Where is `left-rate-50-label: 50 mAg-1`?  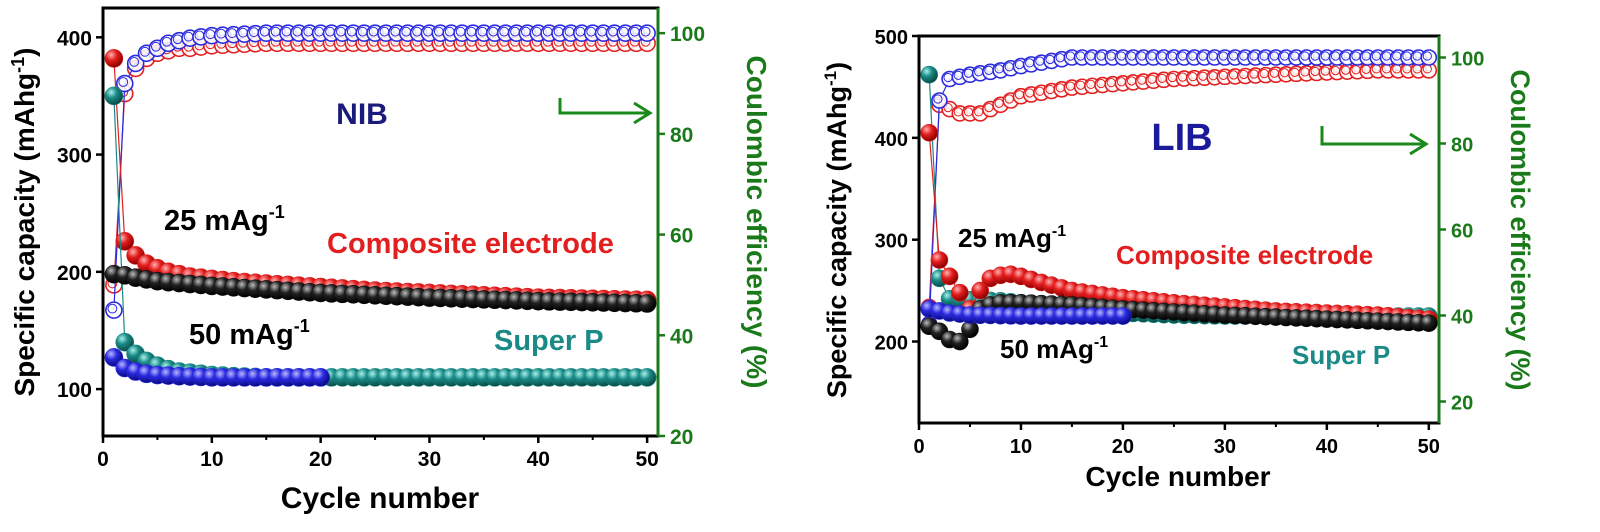 left-rate-50-label: 50 mAg-1 is located at coordinates (249, 333).